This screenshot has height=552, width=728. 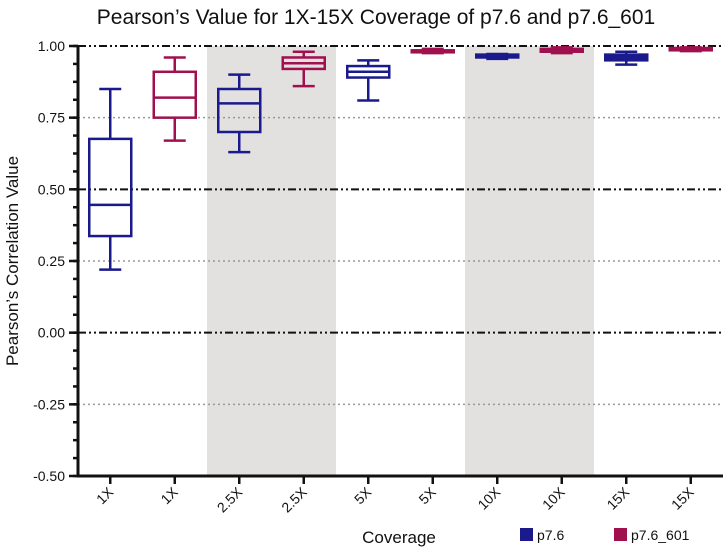 What do you see at coordinates (368, 80) in the screenshot?
I see `box-5X-p7.6` at bounding box center [368, 80].